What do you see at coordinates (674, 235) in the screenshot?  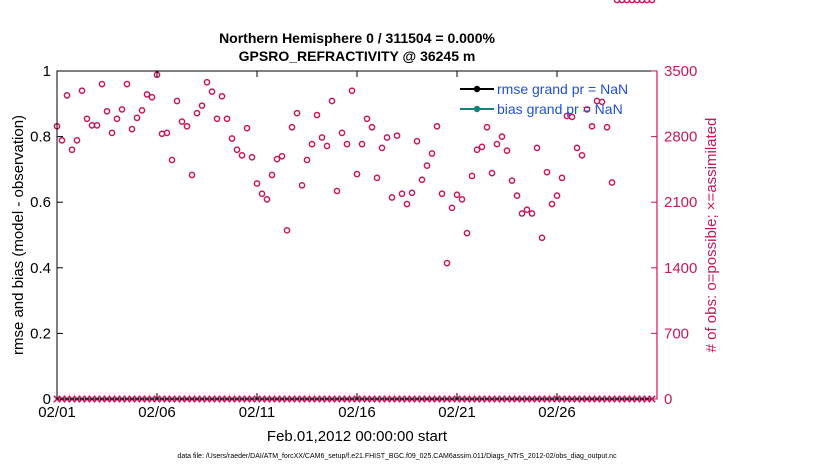 I see `y-right-axis: 0 700 1400 2100 2800 3500` at bounding box center [674, 235].